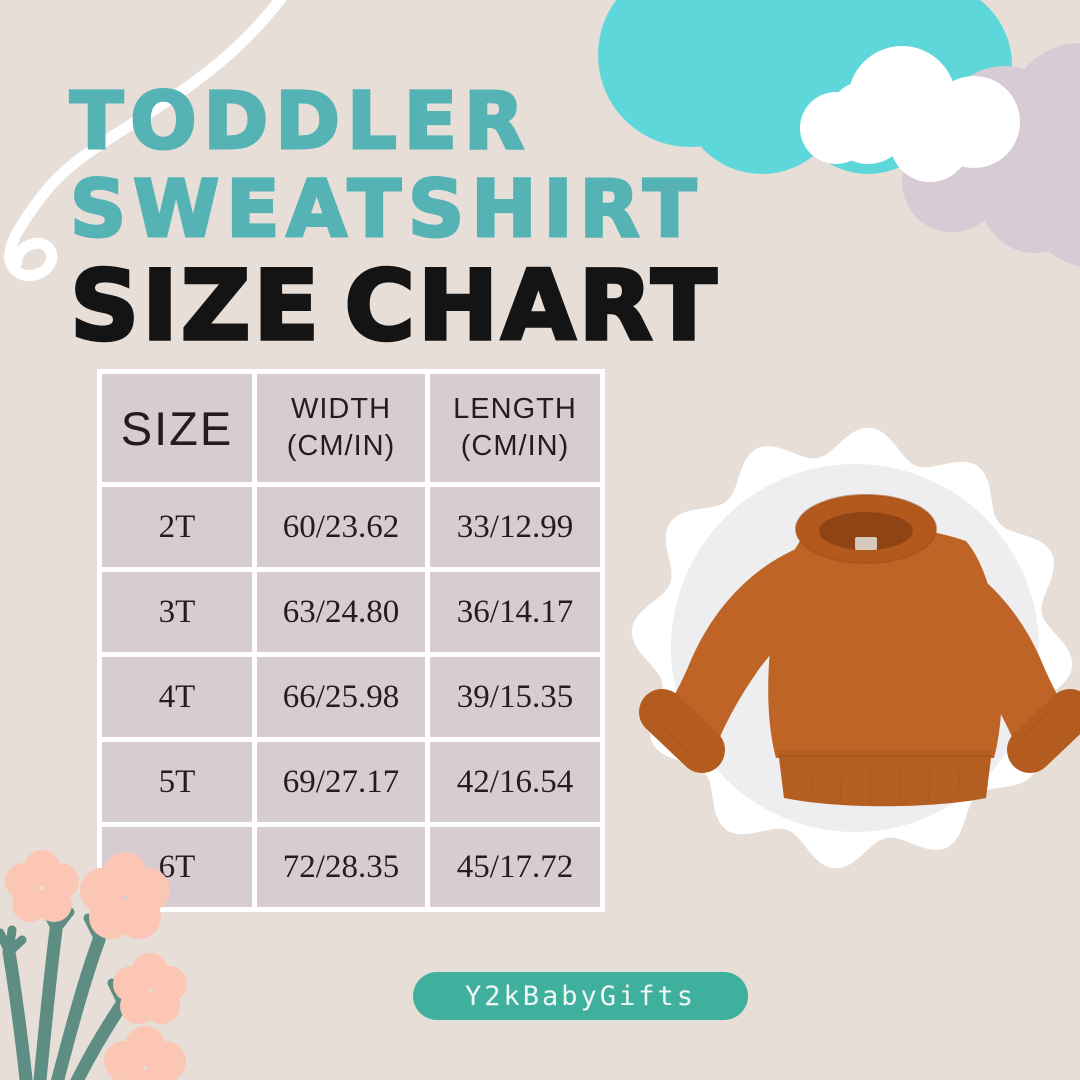 This screenshot has width=1080, height=1080. I want to click on title-line-sweatshirt: SWEATSHIRT, so click(386, 210).